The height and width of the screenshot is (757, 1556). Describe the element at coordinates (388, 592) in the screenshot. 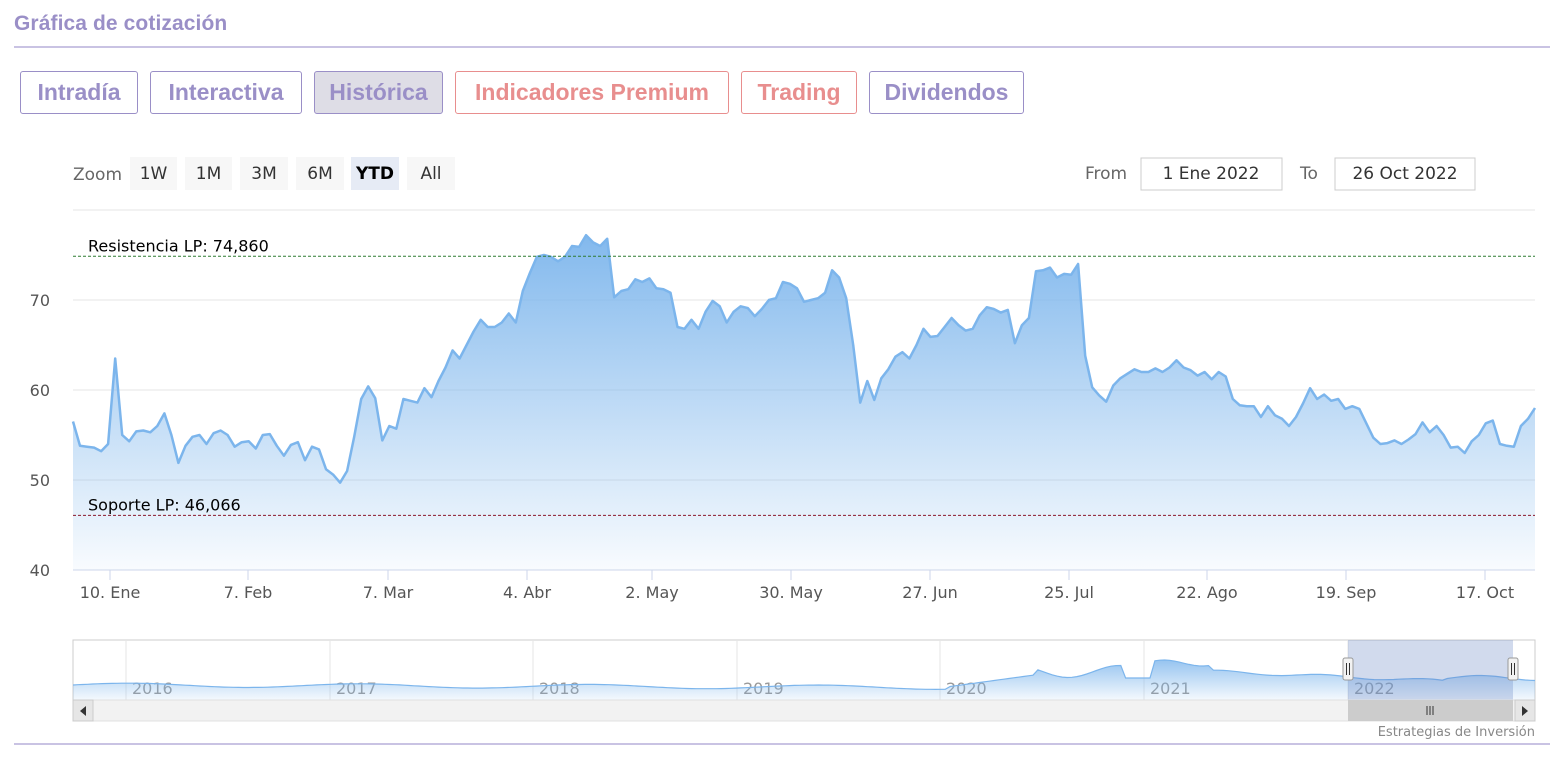

I see `x-tick-label: 7. Mar` at that location.